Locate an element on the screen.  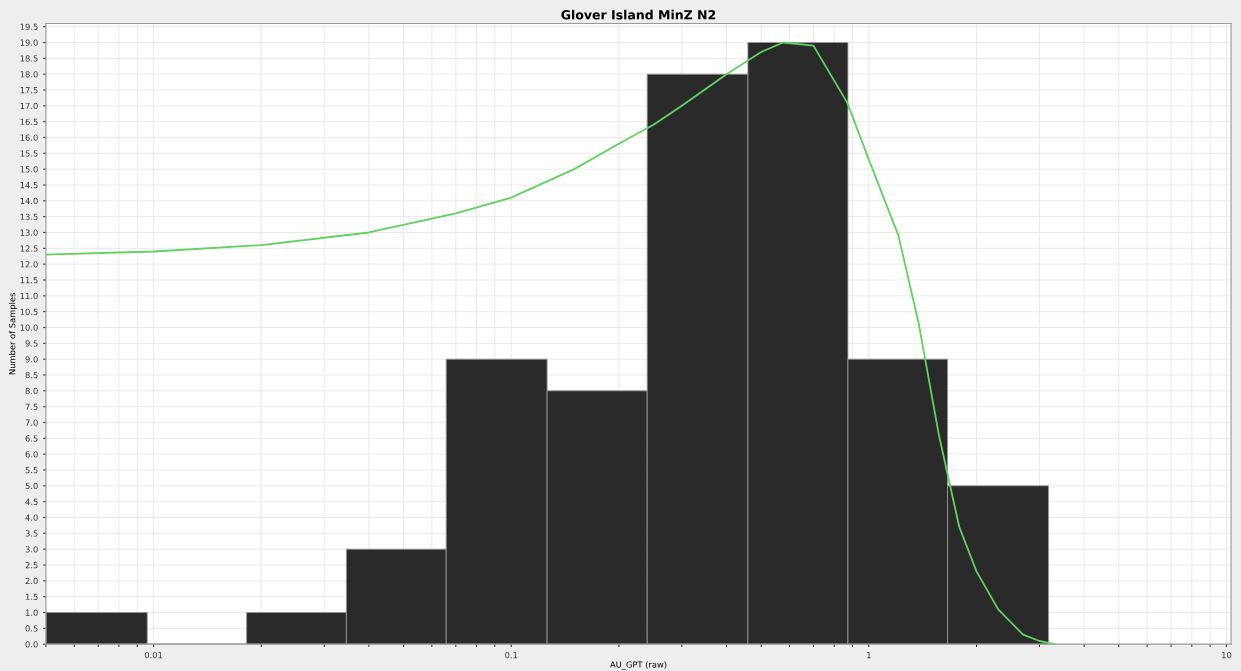
y-tick-label: 8.0 is located at coordinates (31, 391).